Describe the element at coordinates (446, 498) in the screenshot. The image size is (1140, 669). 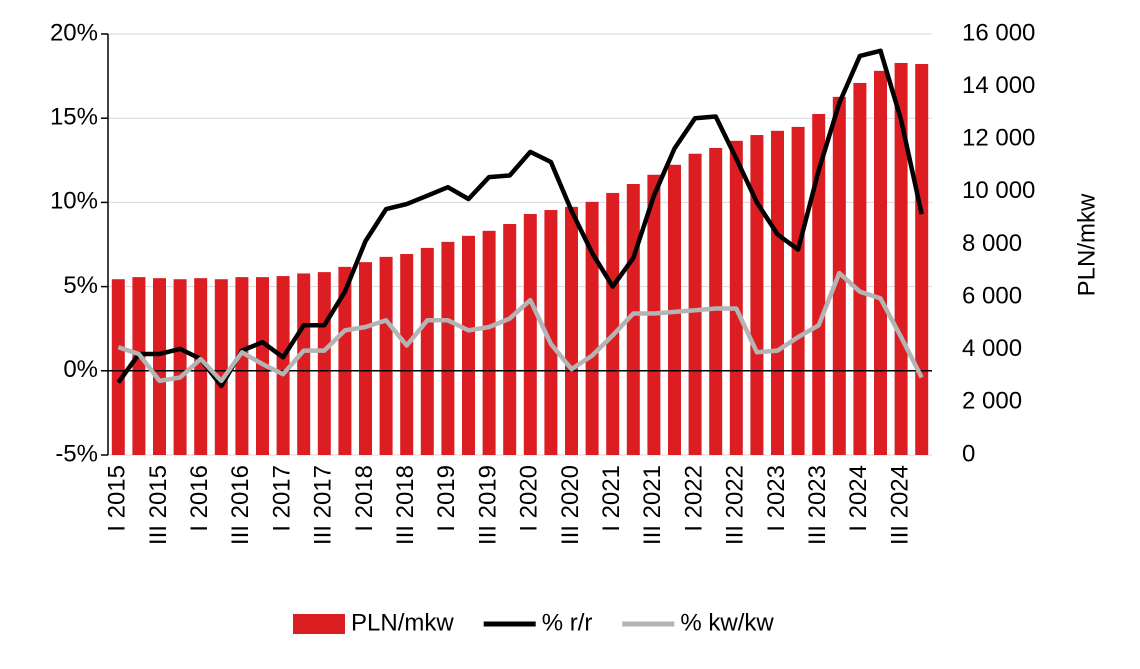
I see `x-tick-label: I 2019` at that location.